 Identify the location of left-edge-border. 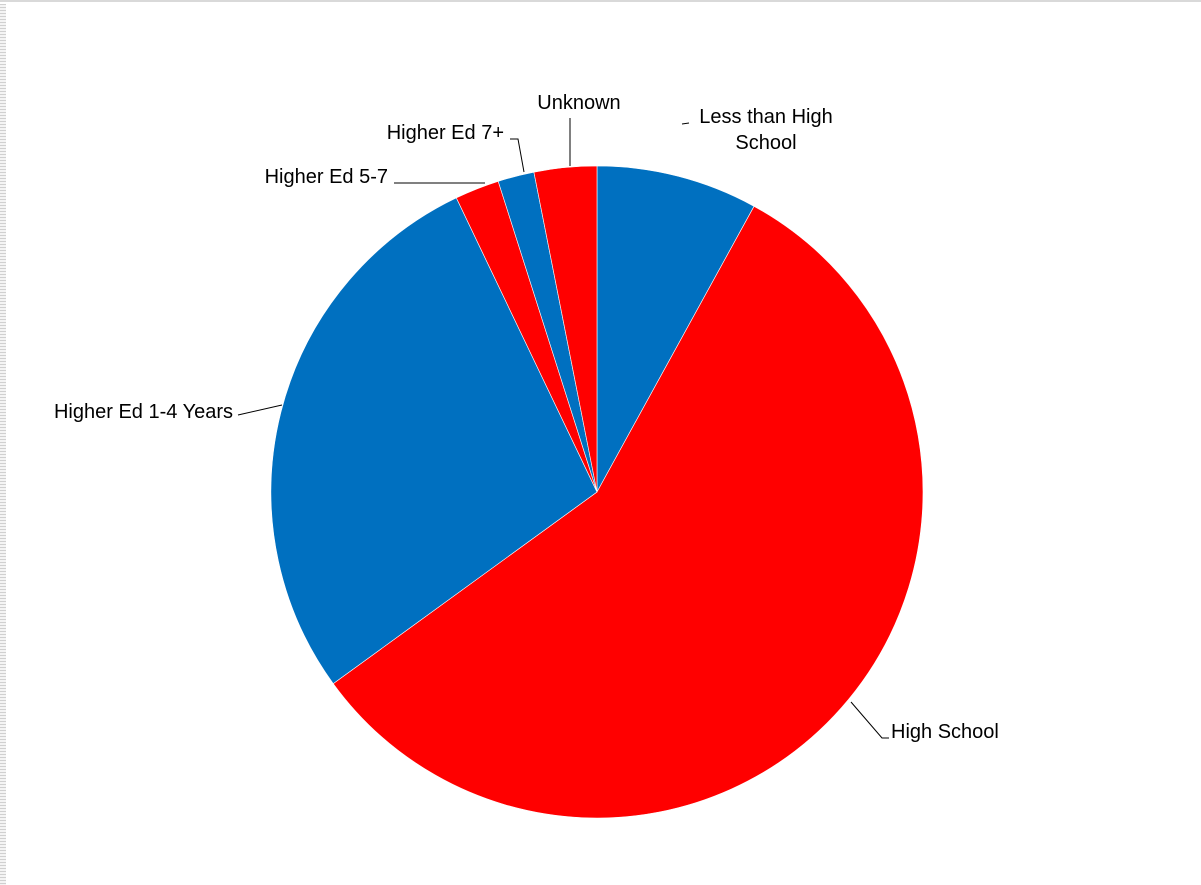
(3, 444).